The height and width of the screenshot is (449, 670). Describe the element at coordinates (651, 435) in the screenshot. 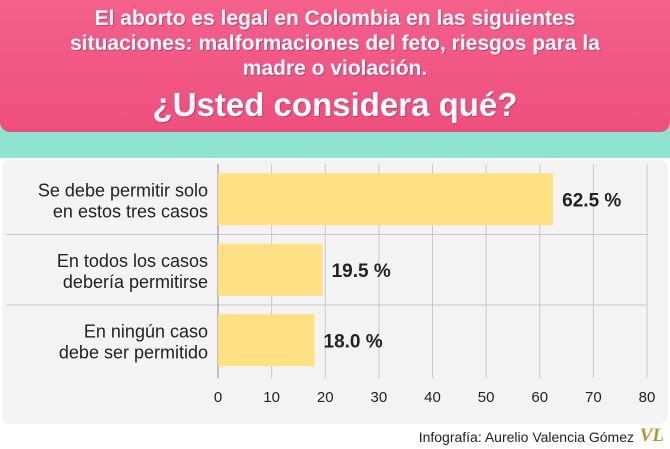

I see `publisher-logo: VL` at that location.